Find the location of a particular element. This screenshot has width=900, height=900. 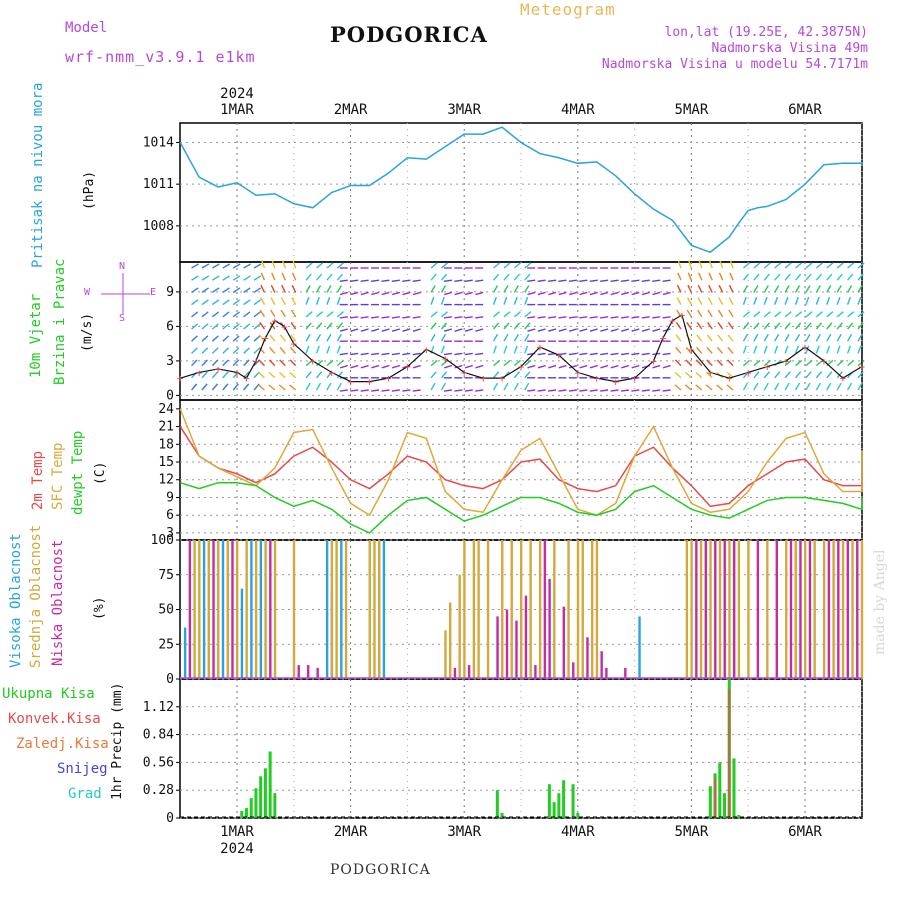

pressure-ytick-label: 1014 is located at coordinates (158, 142).